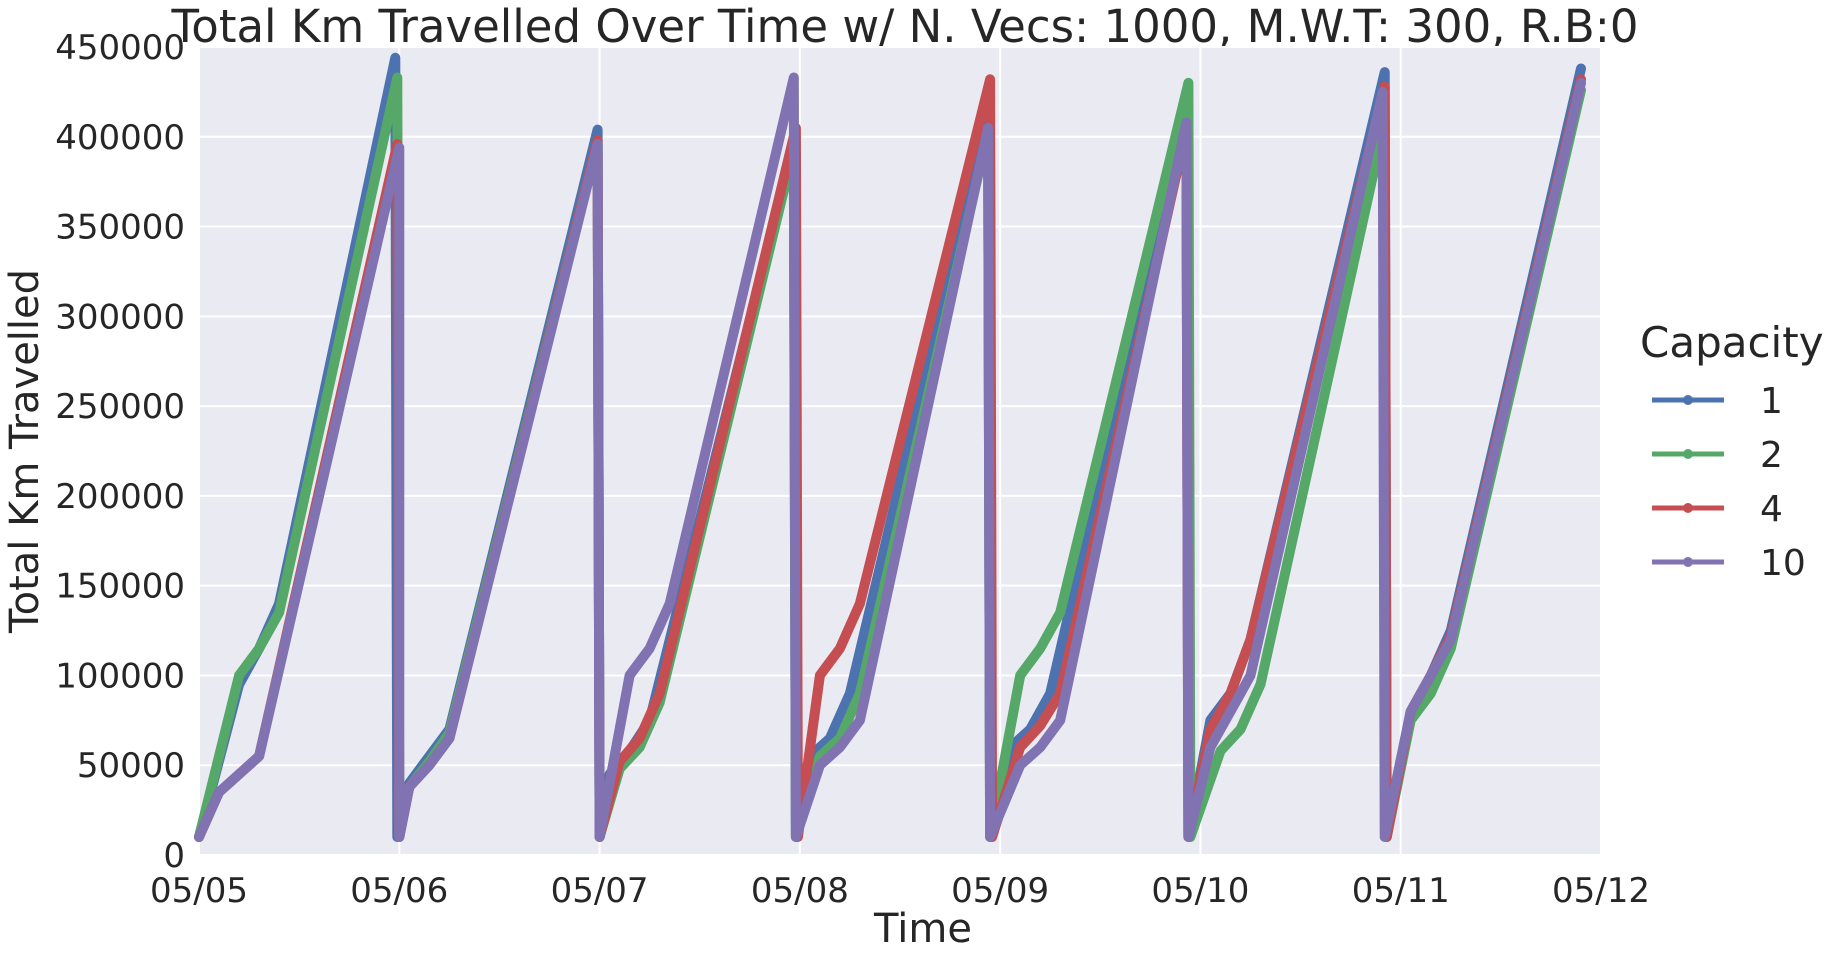 This screenshot has width=1826, height=953. I want to click on y-axis-label: Total Km Travelled, so click(25, 451).